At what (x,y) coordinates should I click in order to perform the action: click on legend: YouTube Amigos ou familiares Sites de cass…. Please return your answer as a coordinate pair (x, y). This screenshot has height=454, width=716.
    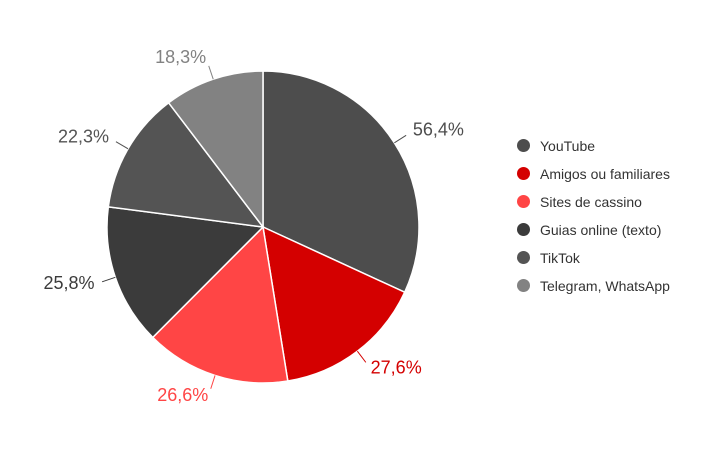
    Looking at the image, I should click on (593, 216).